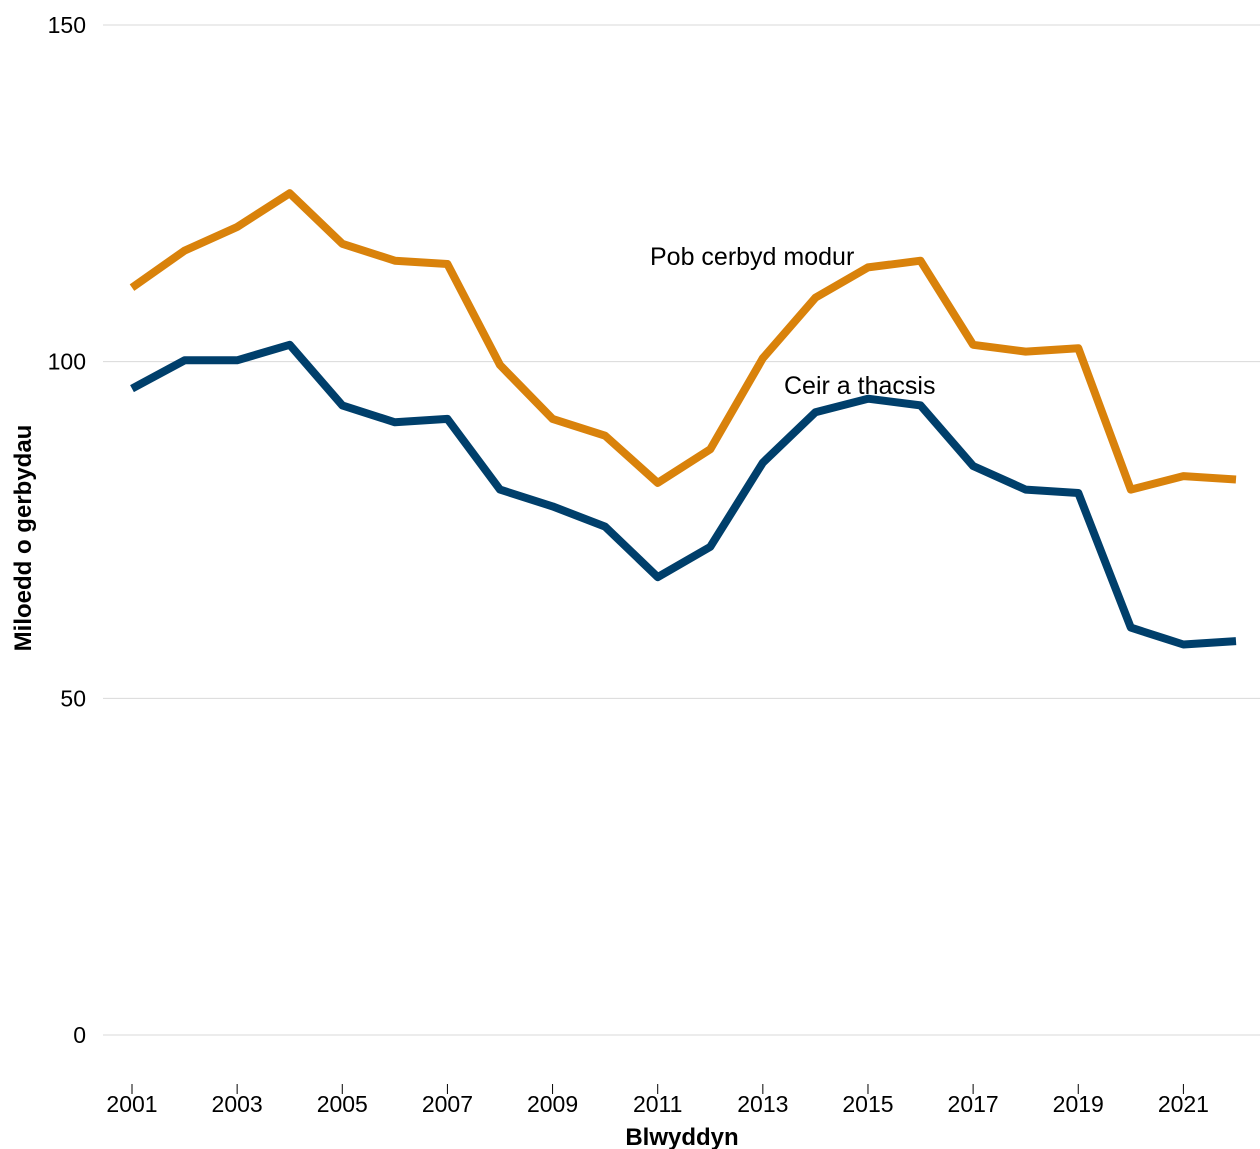 The width and height of the screenshot is (1260, 1149). I want to click on y-tick-label-100: 100, so click(67, 362).